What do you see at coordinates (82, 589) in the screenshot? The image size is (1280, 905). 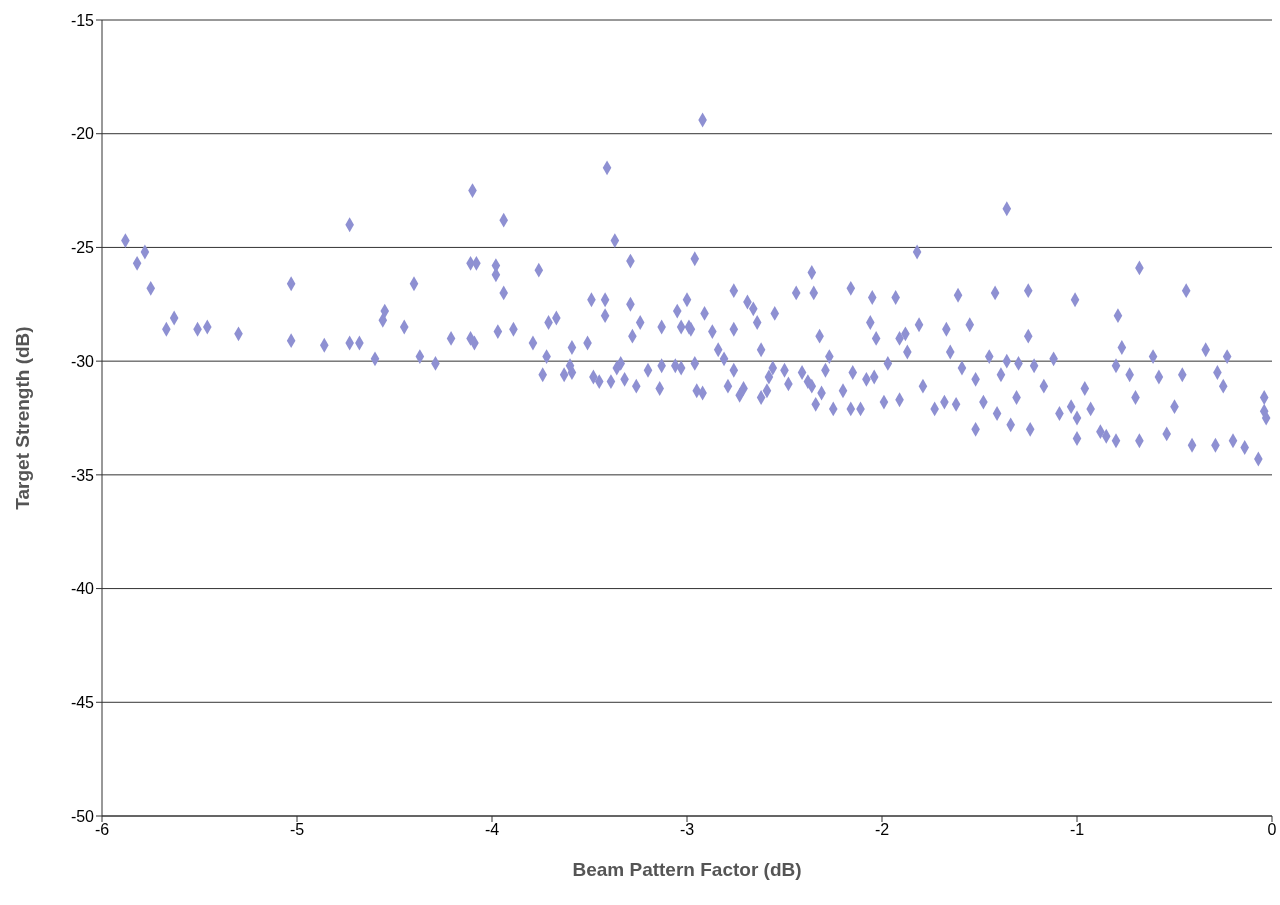 I see `y-tick-label: -40` at bounding box center [82, 589].